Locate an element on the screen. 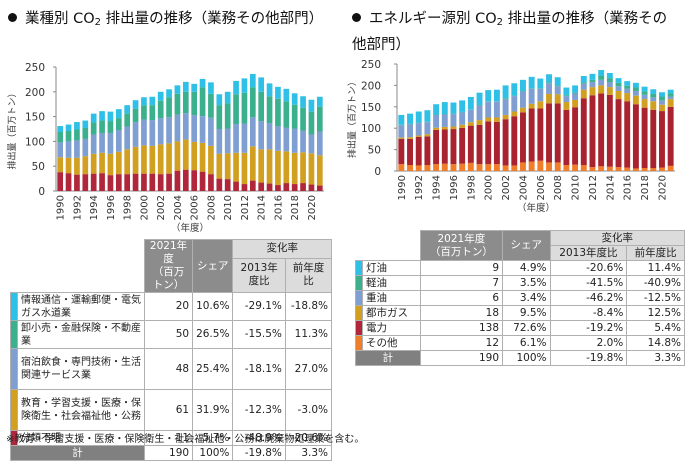 The image size is (690, 461). row-value: 50 is located at coordinates (169, 335).